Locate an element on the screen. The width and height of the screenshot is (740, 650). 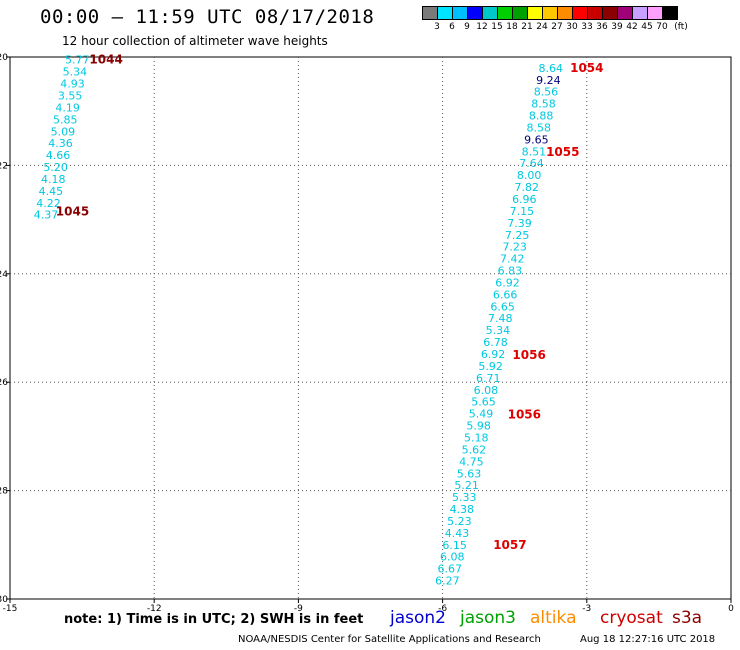
wave-height-label: 6.15 is located at coordinates (454, 545).